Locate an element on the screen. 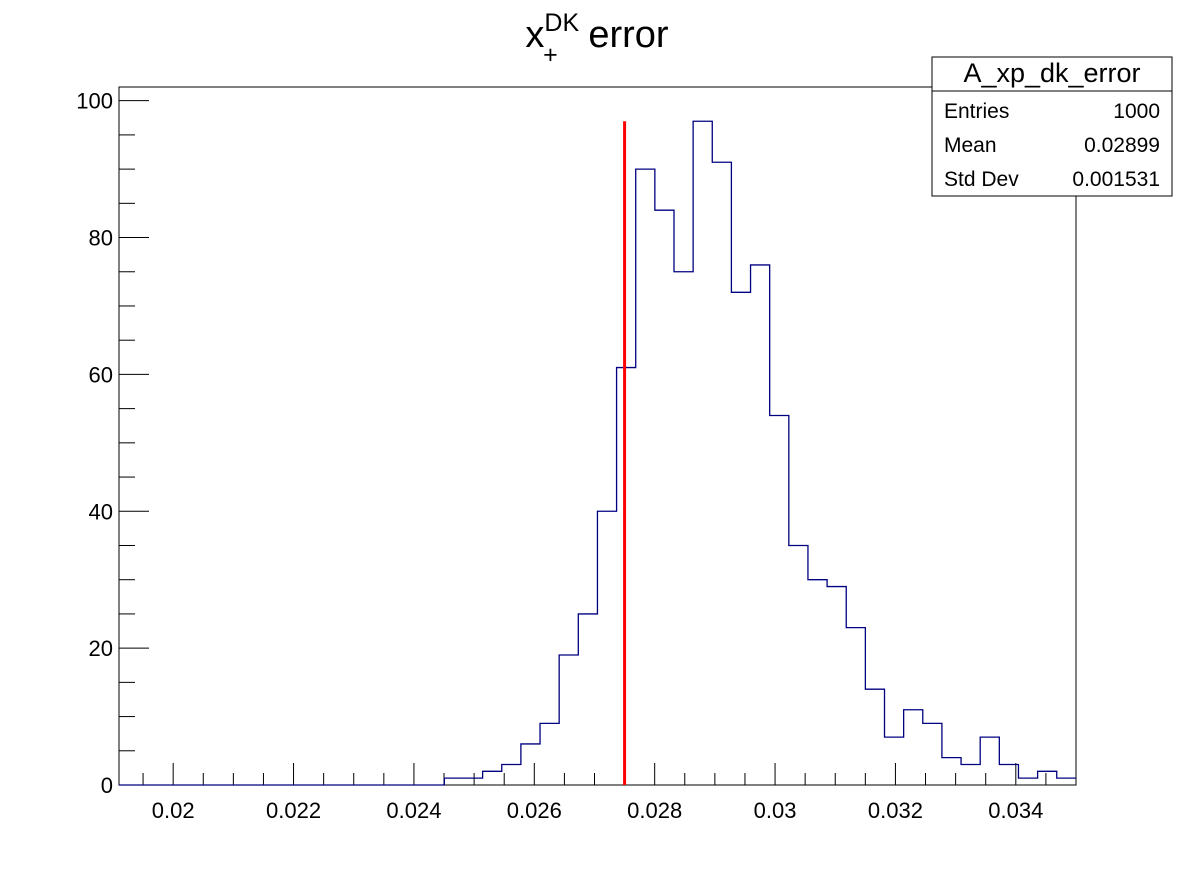 The height and width of the screenshot is (872, 1196). title-rest: error is located at coordinates (623, 35).